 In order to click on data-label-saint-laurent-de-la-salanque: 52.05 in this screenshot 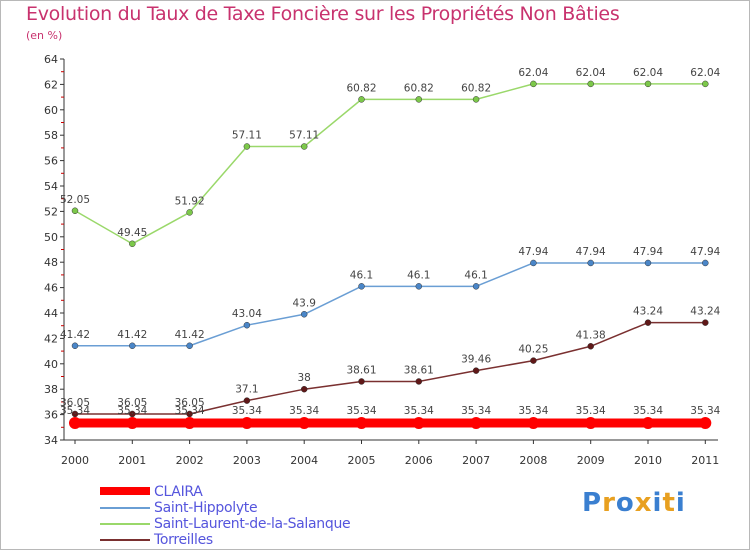, I will do `click(75, 200)`.